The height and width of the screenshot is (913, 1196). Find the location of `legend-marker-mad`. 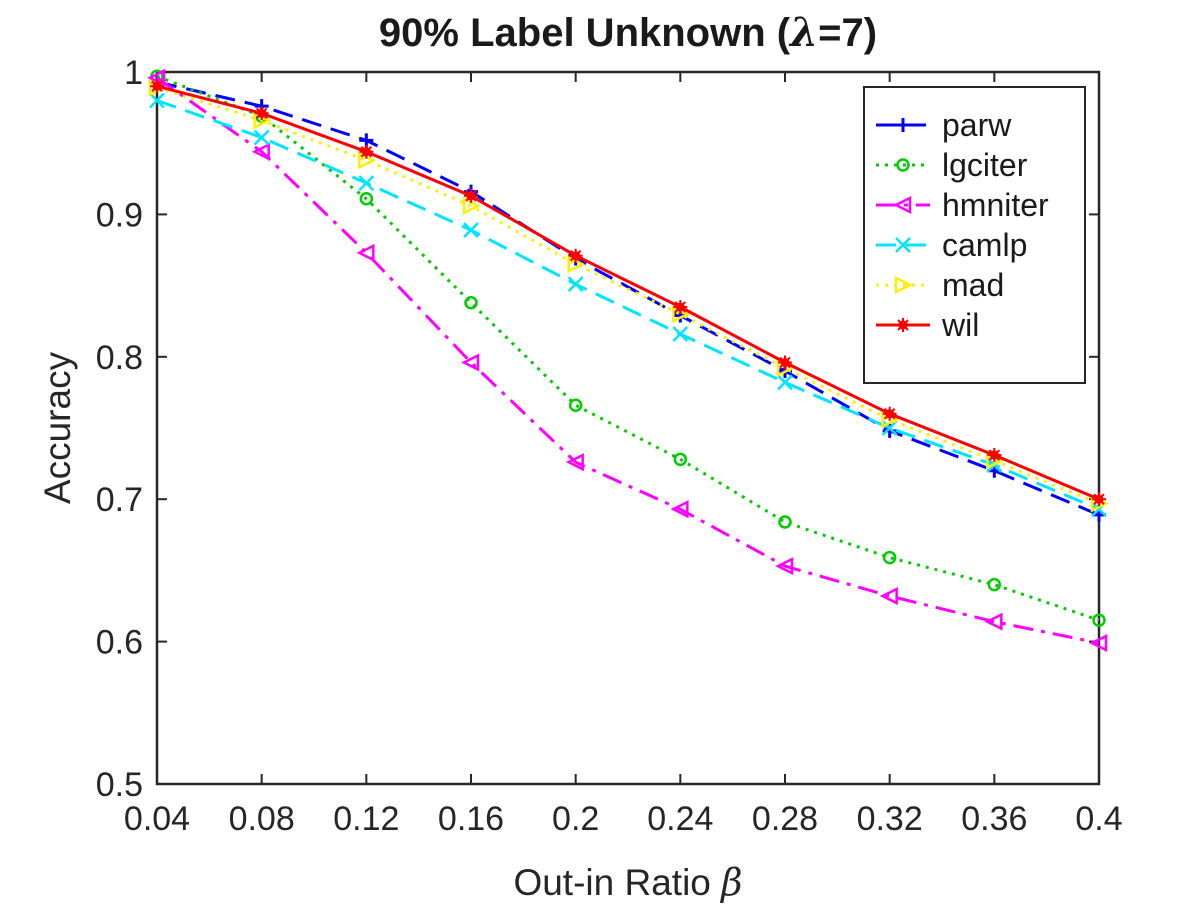

legend-marker-mad is located at coordinates (903, 285).